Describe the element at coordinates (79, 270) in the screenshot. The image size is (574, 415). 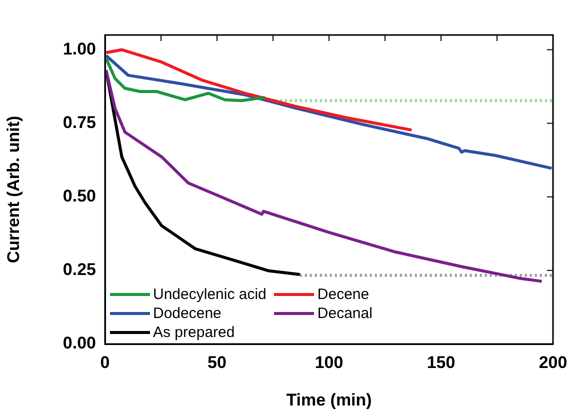
I see `y-tick-label: 0.25` at that location.